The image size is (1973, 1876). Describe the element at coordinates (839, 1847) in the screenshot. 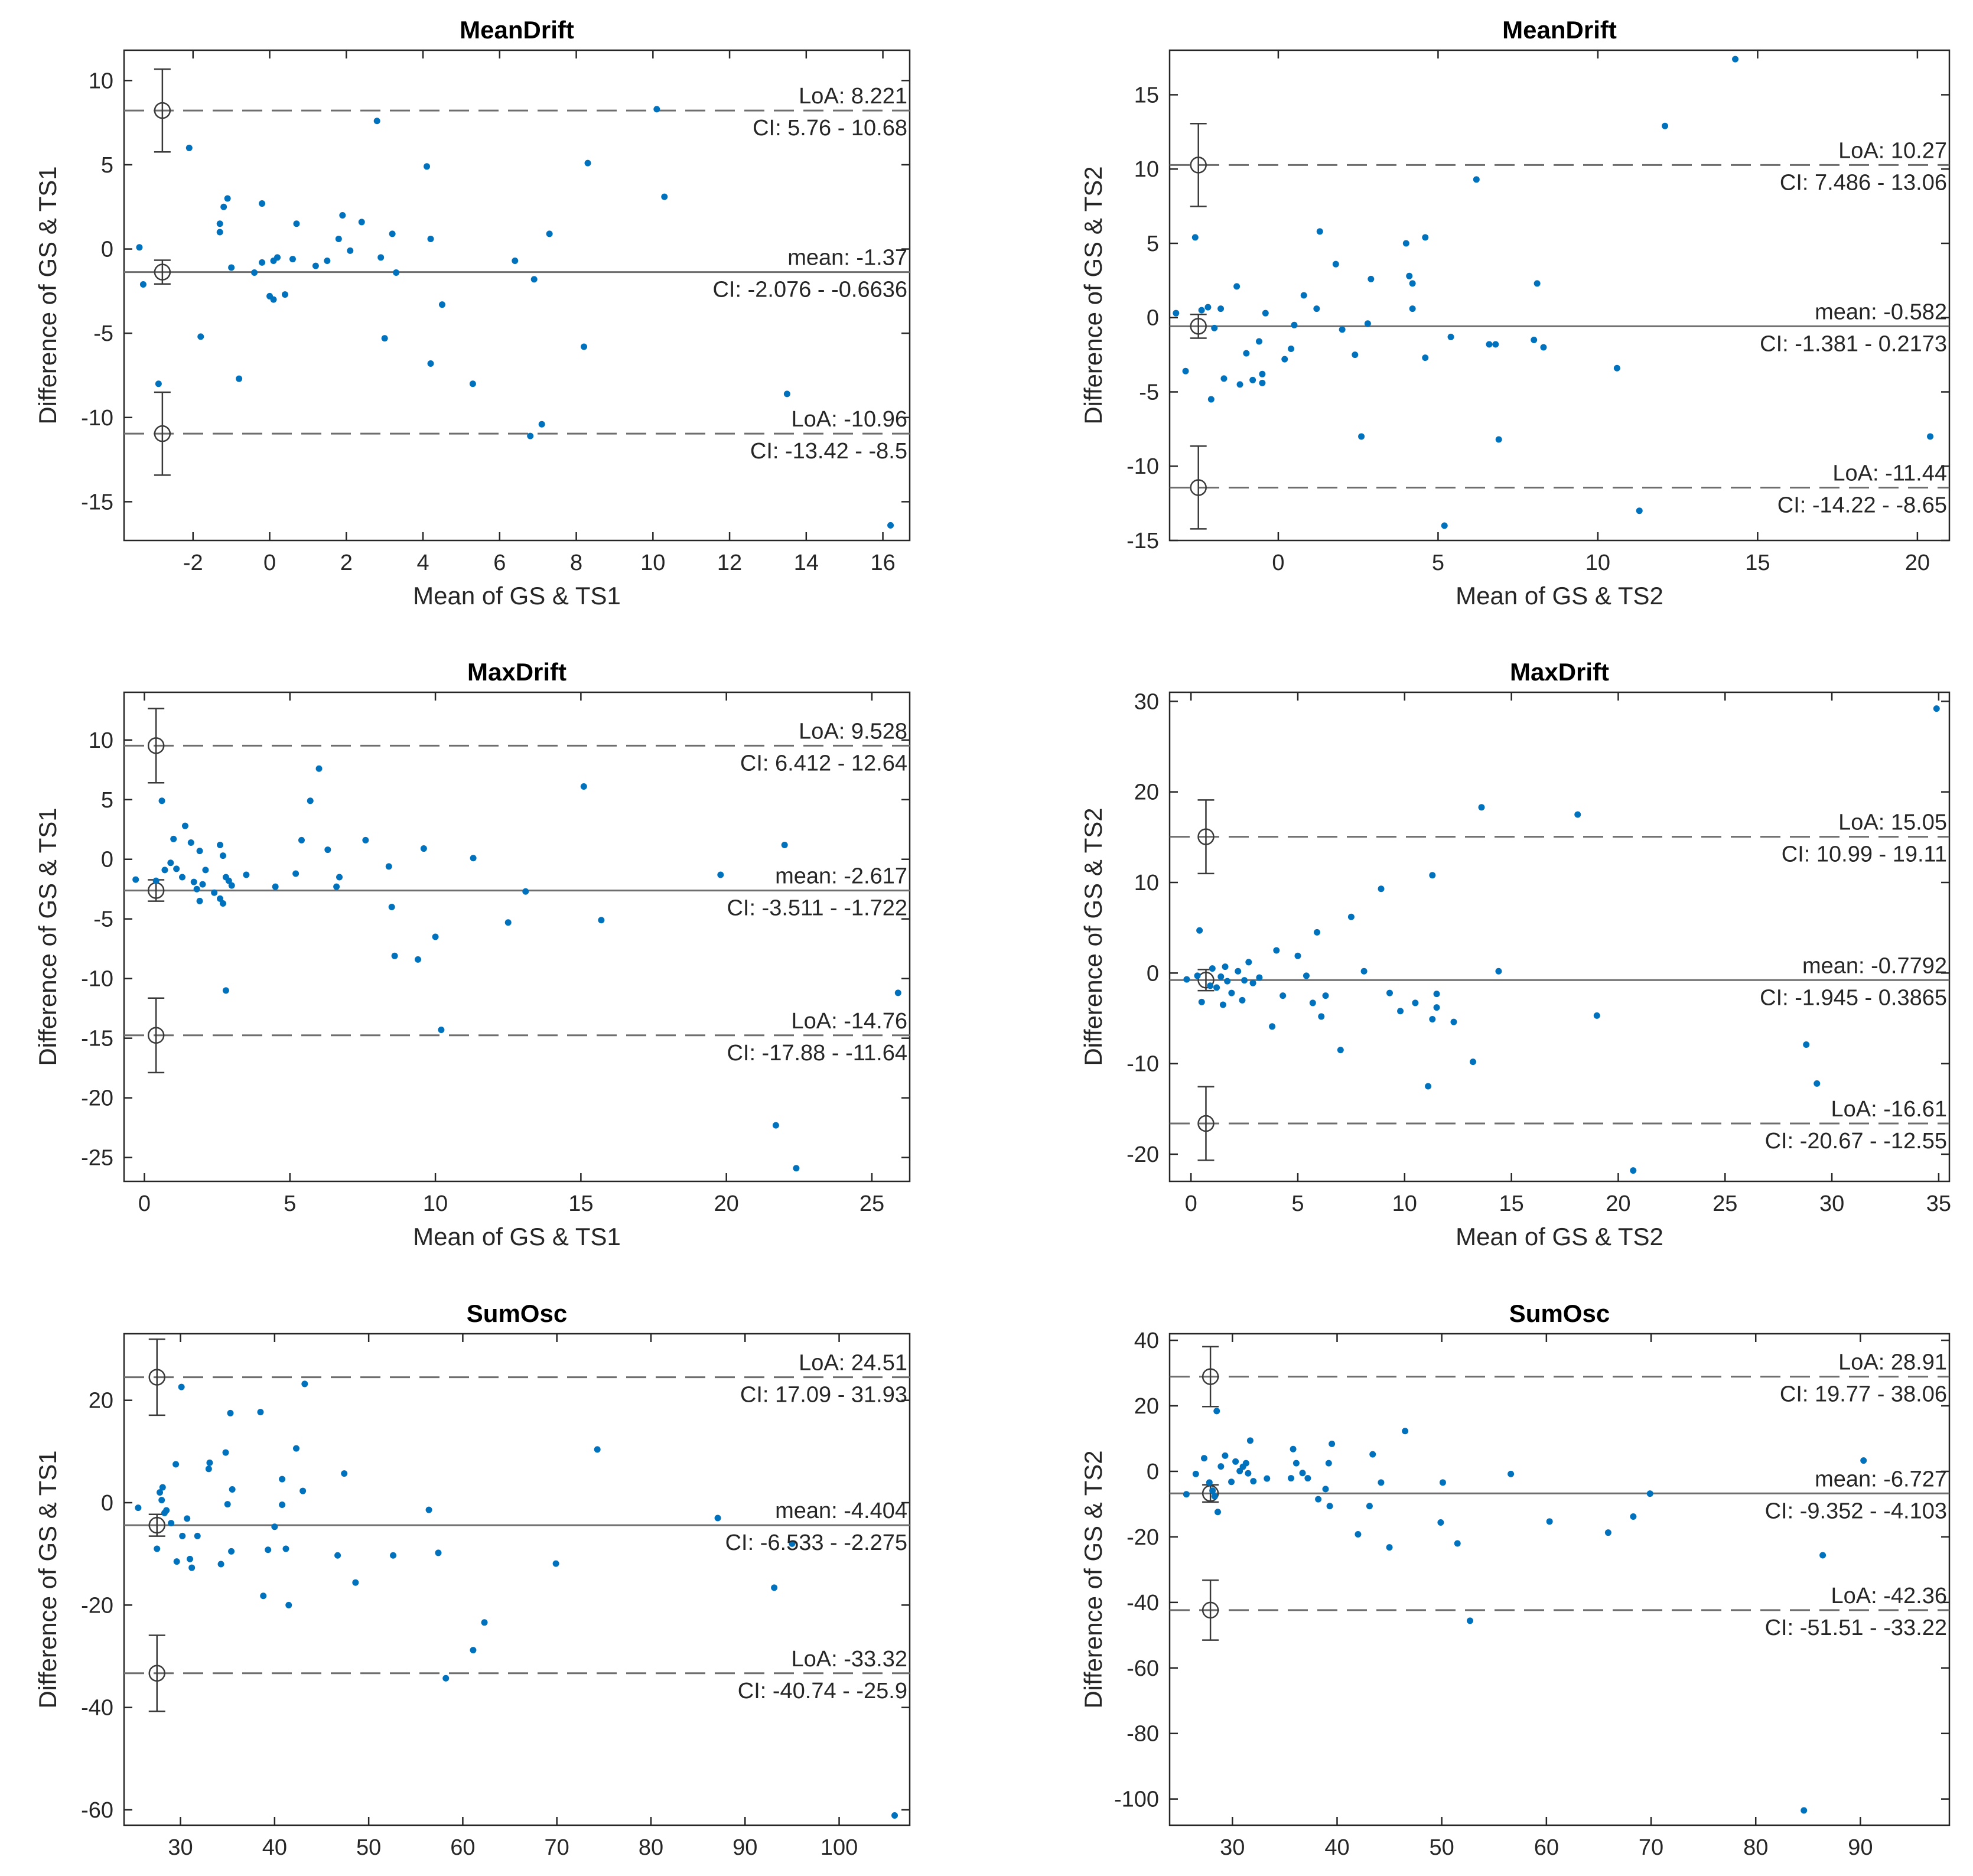

I see `x-tick-label: 100` at that location.